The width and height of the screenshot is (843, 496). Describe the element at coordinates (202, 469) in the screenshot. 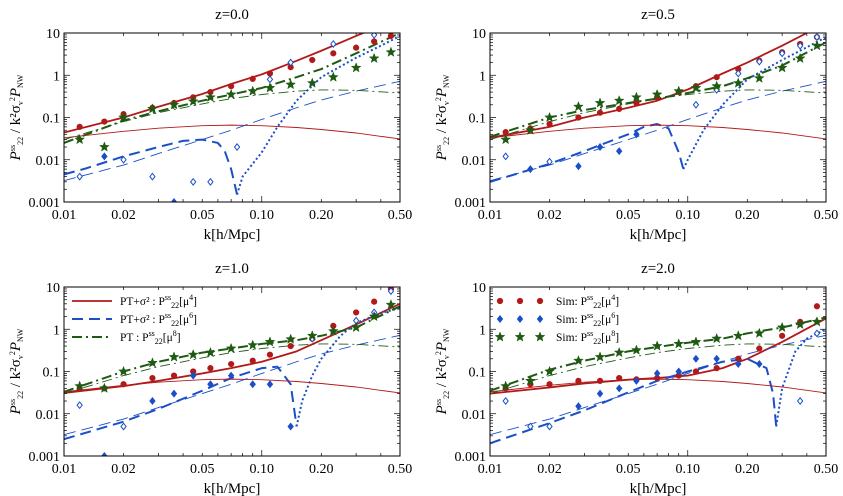

I see `x-tick-label: 0.05` at that location.